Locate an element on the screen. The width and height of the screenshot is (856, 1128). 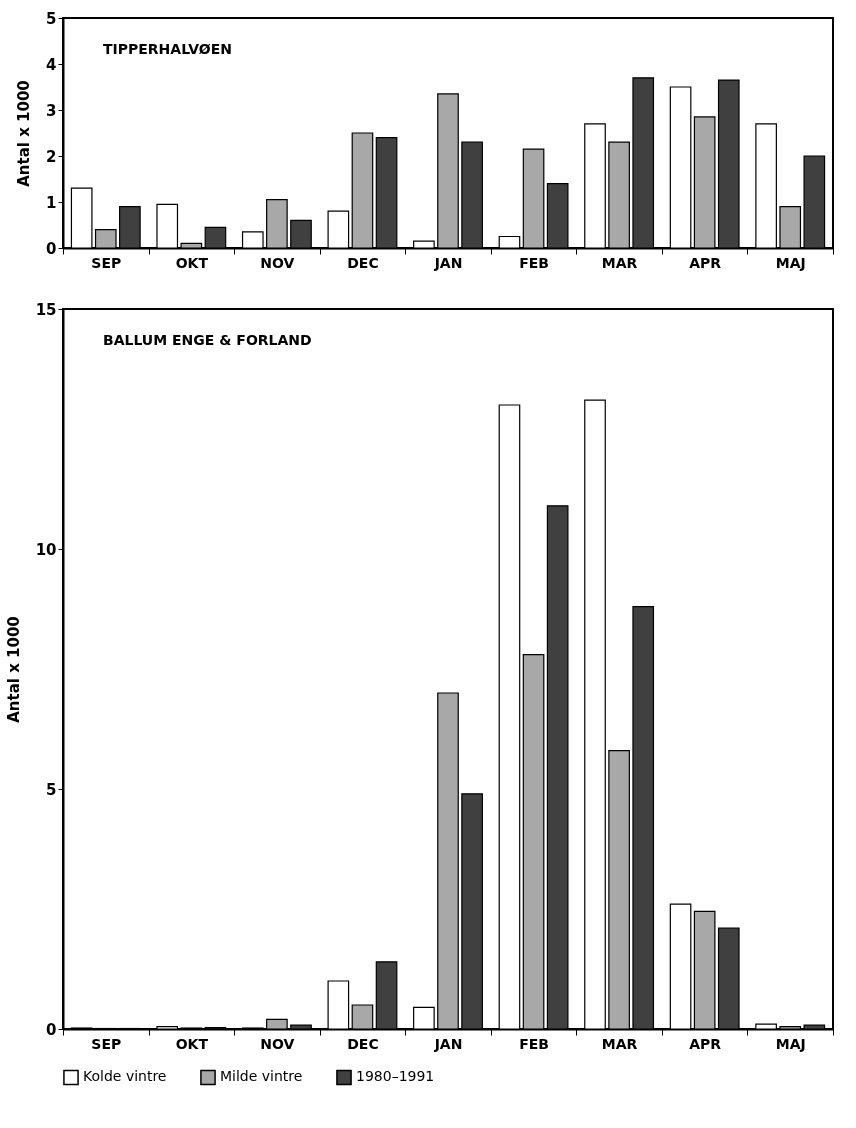
text: BALLUM ENGE & FORLAND is located at coordinates (207, 340).